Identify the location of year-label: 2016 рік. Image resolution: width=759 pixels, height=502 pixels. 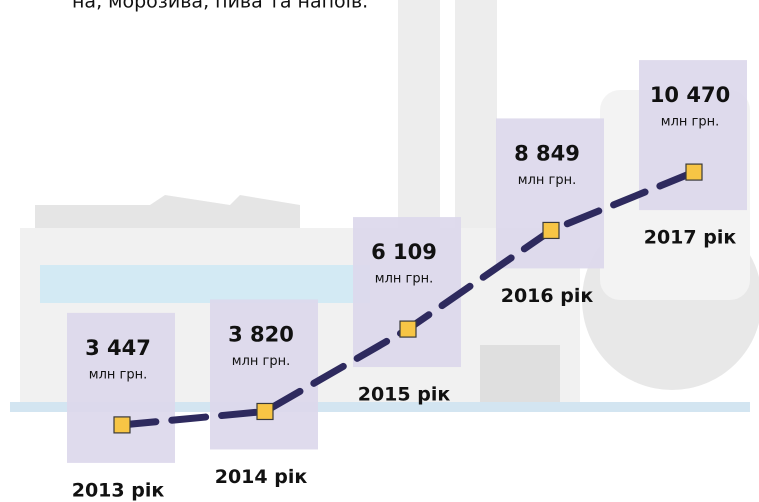
(547, 296).